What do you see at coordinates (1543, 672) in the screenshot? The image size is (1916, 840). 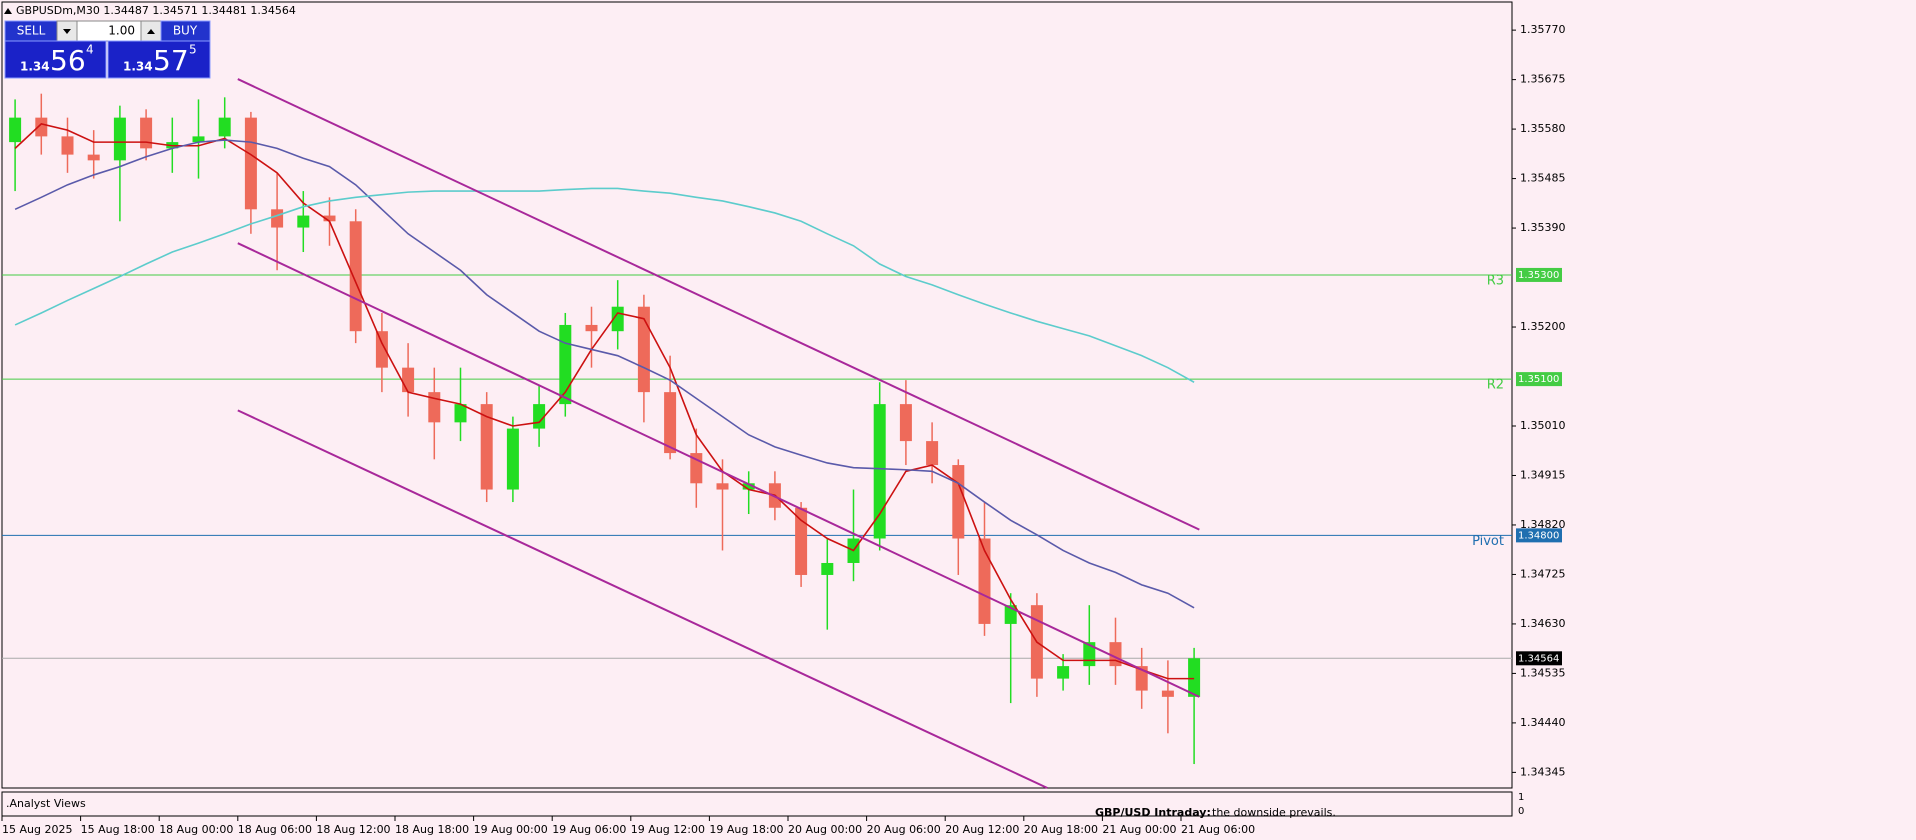 I see `y-tick-label: 1.34535` at bounding box center [1543, 672].